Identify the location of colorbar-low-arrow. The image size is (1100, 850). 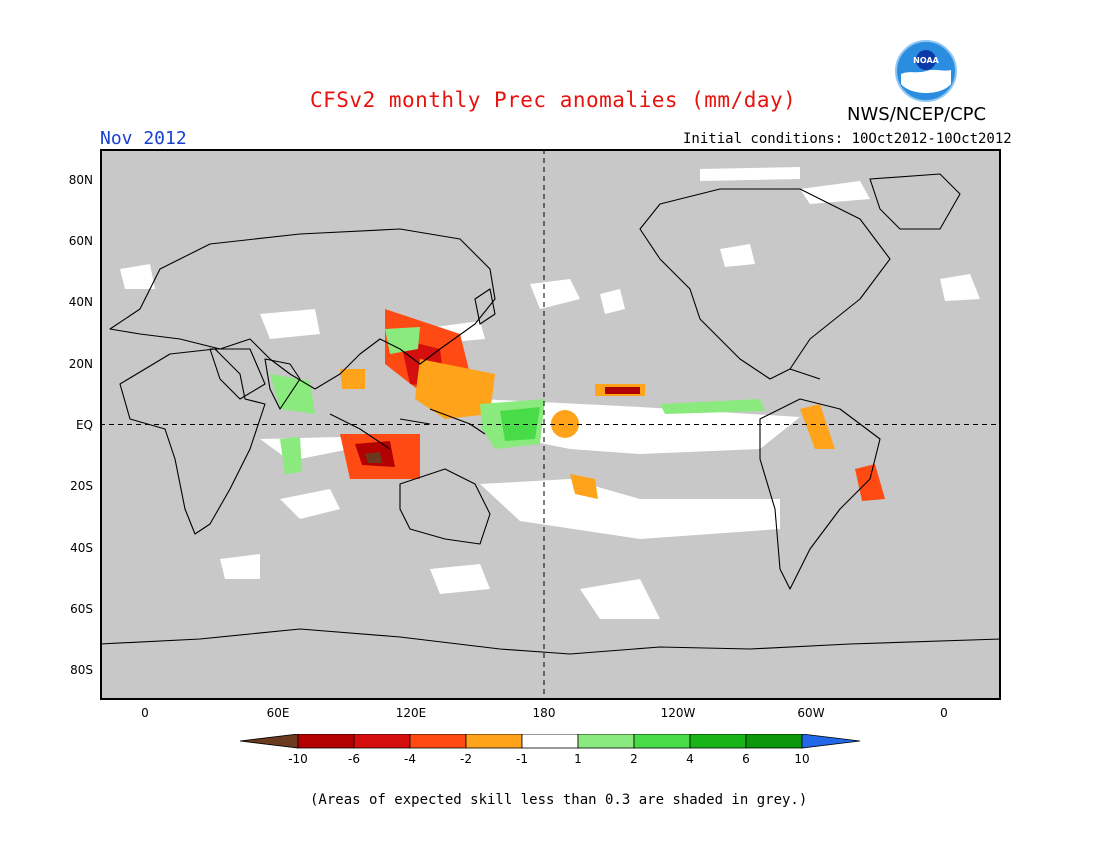
(269, 741).